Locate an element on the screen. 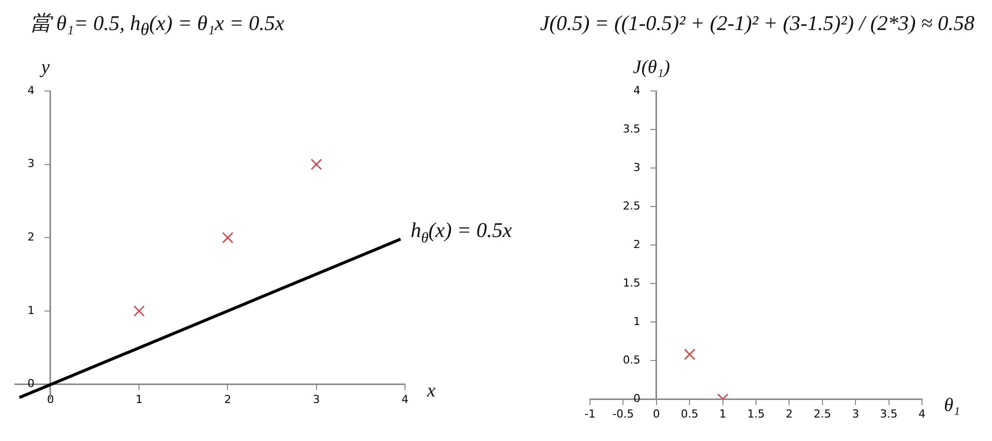 The height and width of the screenshot is (441, 992). y-axis-title: J(θ₁) is located at coordinates (651, 67).